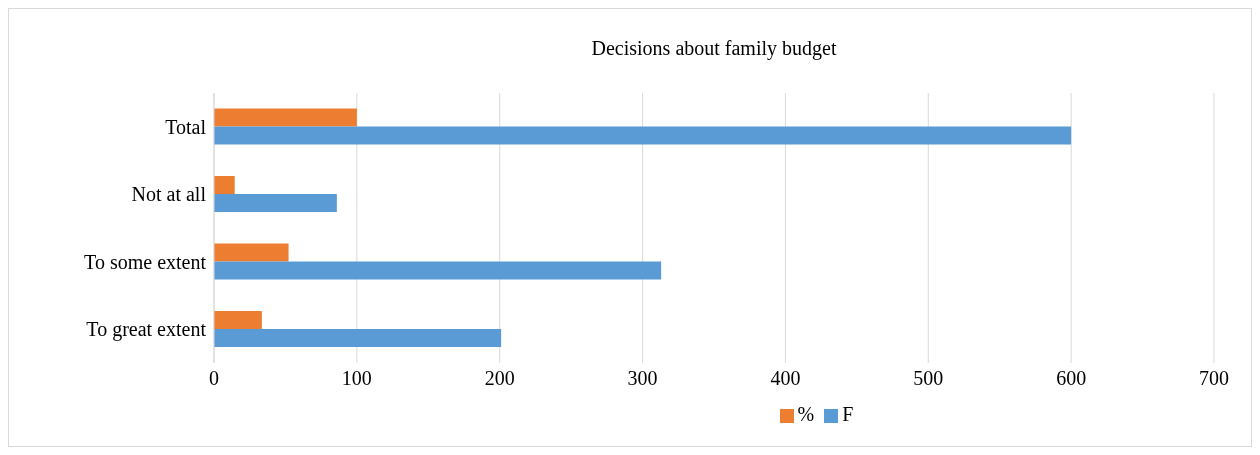 Image resolution: width=1260 pixels, height=455 pixels. Describe the element at coordinates (356, 378) in the screenshot. I see `x-tick-label: 100` at that location.